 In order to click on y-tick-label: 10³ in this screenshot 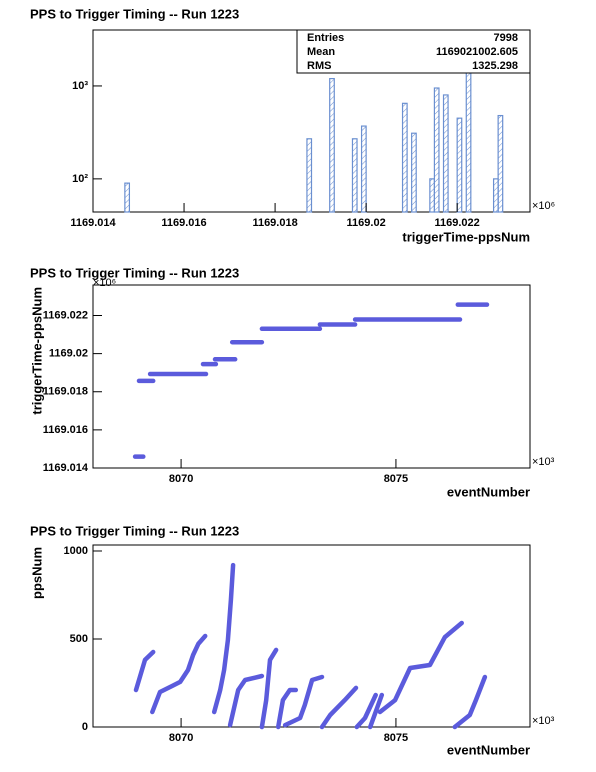, I will do `click(80, 86)`.